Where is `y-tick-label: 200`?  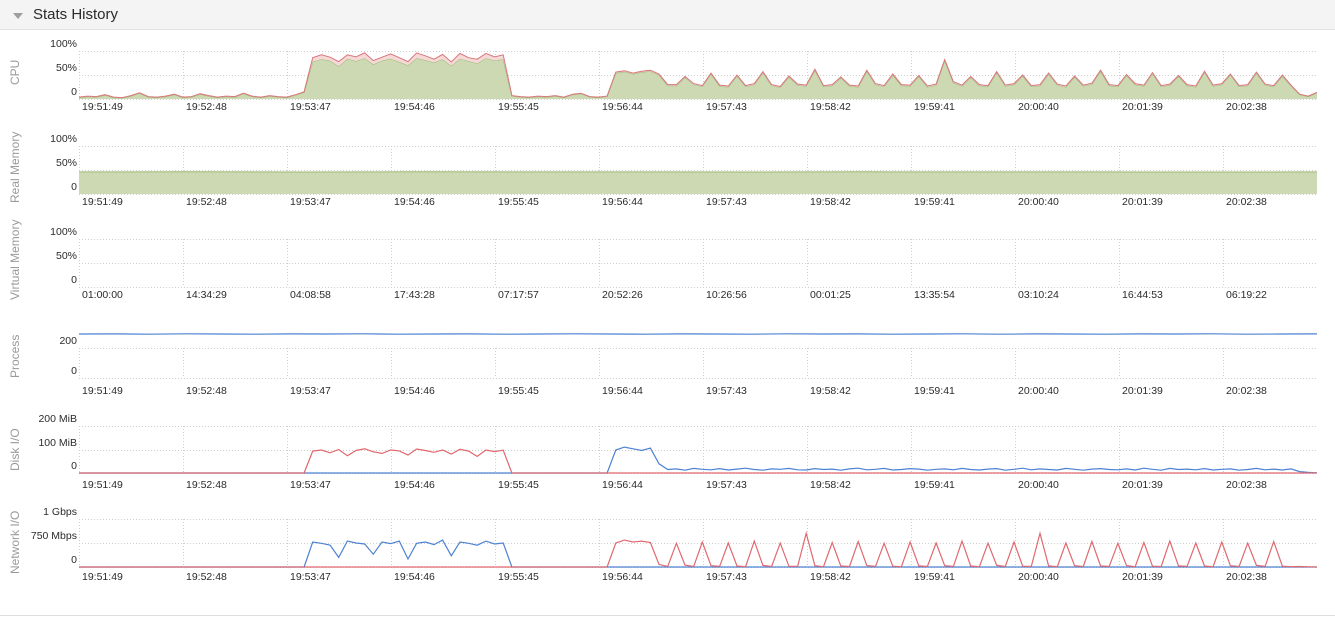
y-tick-label: 200 is located at coordinates (68, 341).